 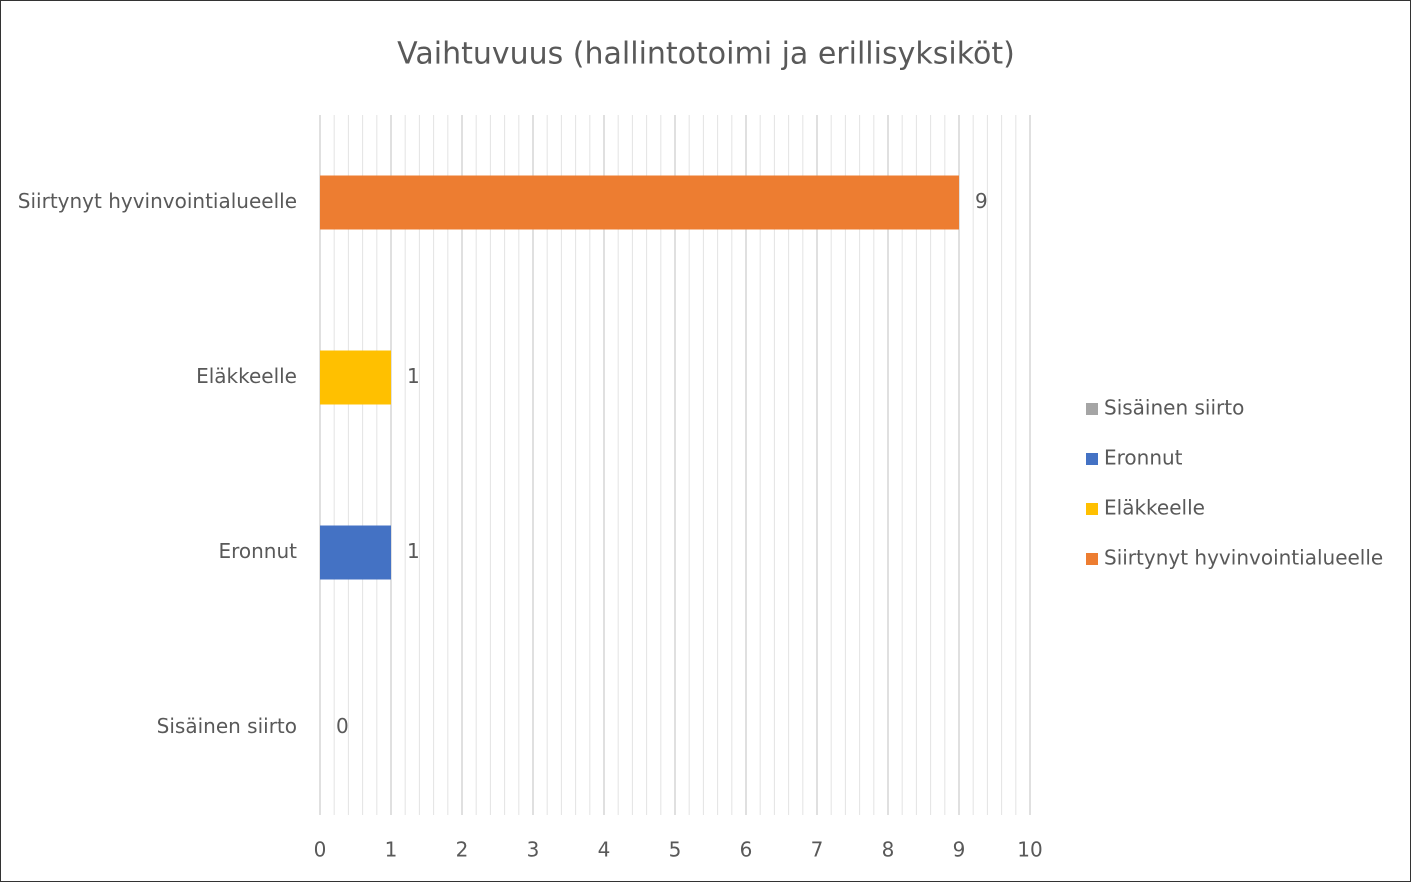 What do you see at coordinates (246, 376) in the screenshot?
I see `y-tick-label: Eläkkeelle` at bounding box center [246, 376].